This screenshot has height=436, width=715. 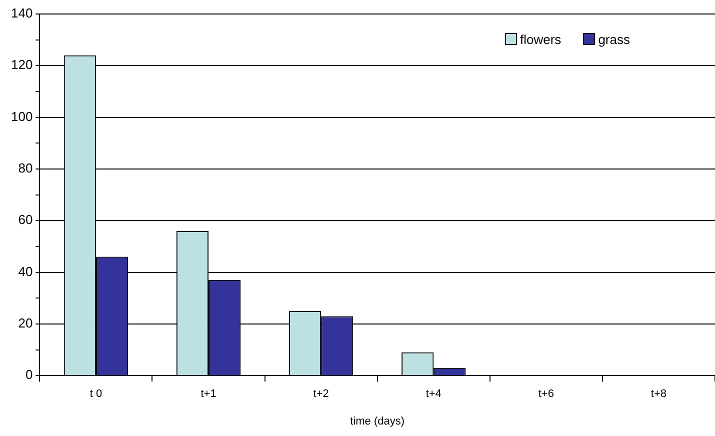 What do you see at coordinates (434, 394) in the screenshot?
I see `x-tick-label: t+4` at bounding box center [434, 394].